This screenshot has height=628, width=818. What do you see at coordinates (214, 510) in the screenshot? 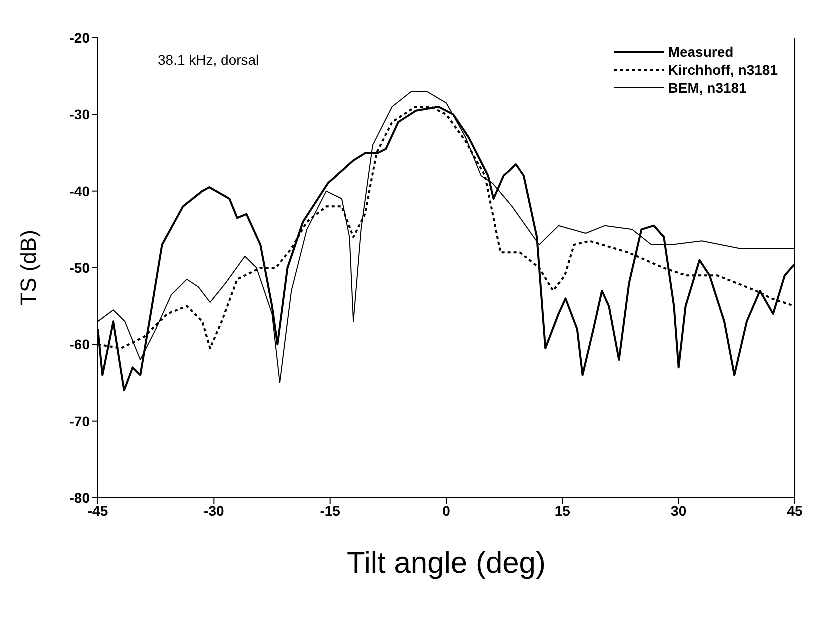
I see `x-tick-label: -30` at bounding box center [214, 510].